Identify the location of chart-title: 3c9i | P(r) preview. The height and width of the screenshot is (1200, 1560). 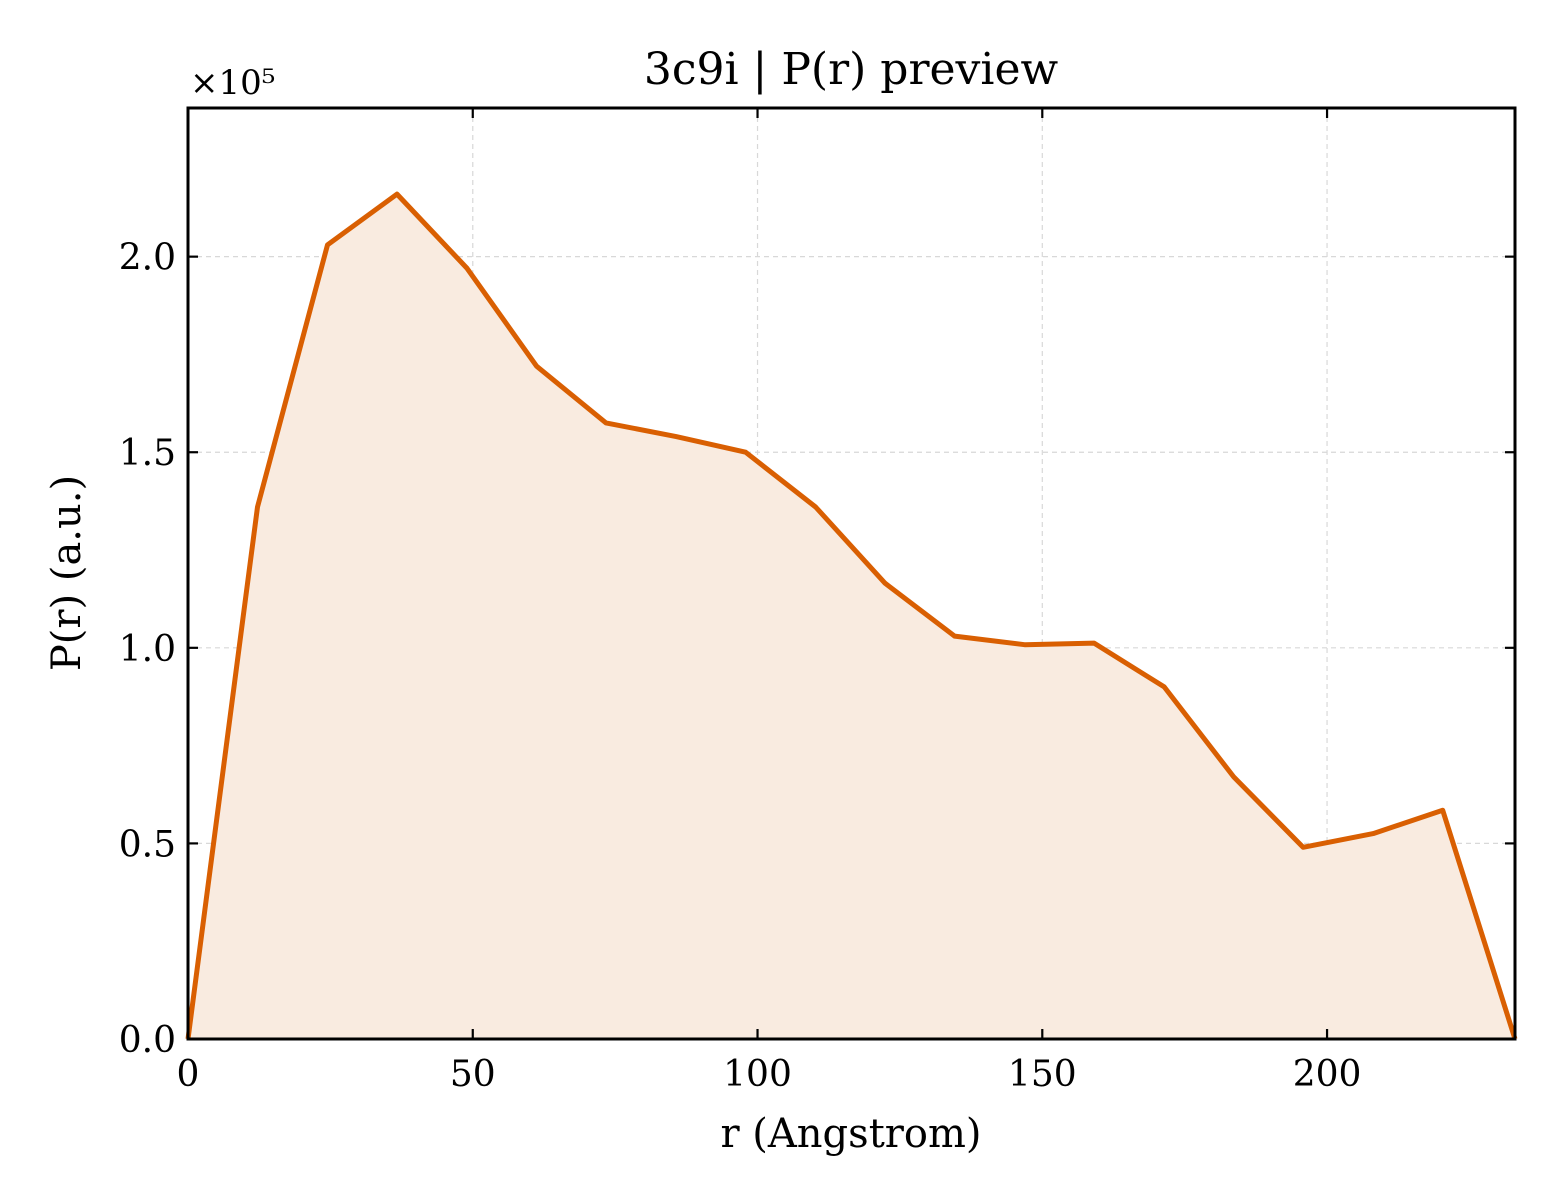
(851, 69).